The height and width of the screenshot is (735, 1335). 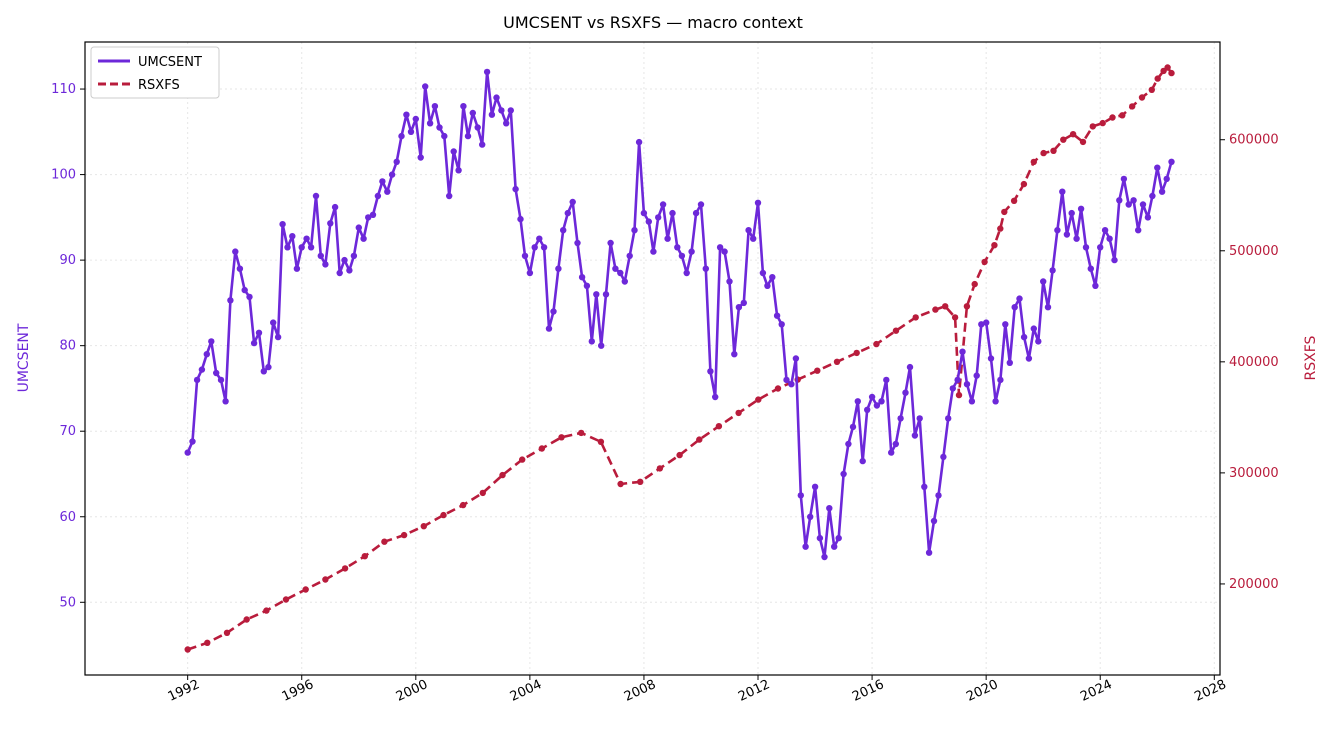 What do you see at coordinates (697, 690) in the screenshot?
I see `x-axis: 1992 1996 2000 2004 2008 2012 2016 2020 2024 2028` at bounding box center [697, 690].